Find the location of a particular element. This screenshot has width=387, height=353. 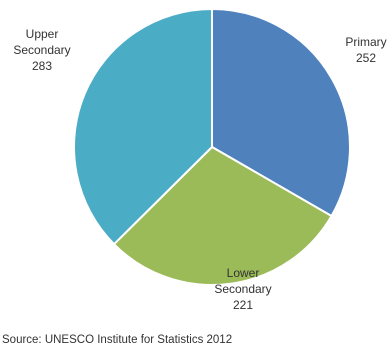

data-label-upper-secondary: Upper Secondary 283 is located at coordinates (41, 50).